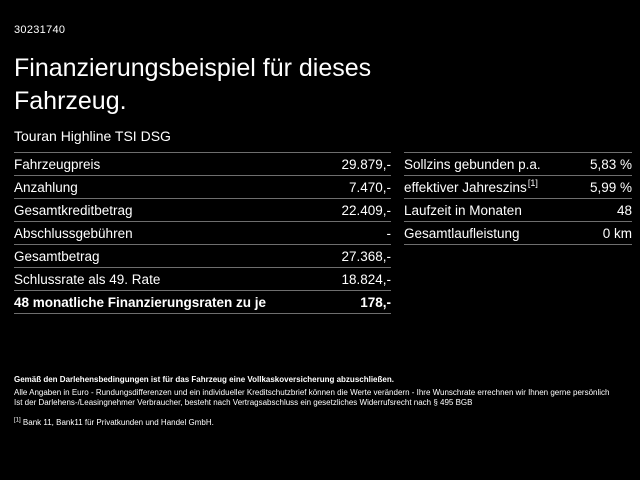  I want to click on row-value: 5,83 %, so click(610, 164).